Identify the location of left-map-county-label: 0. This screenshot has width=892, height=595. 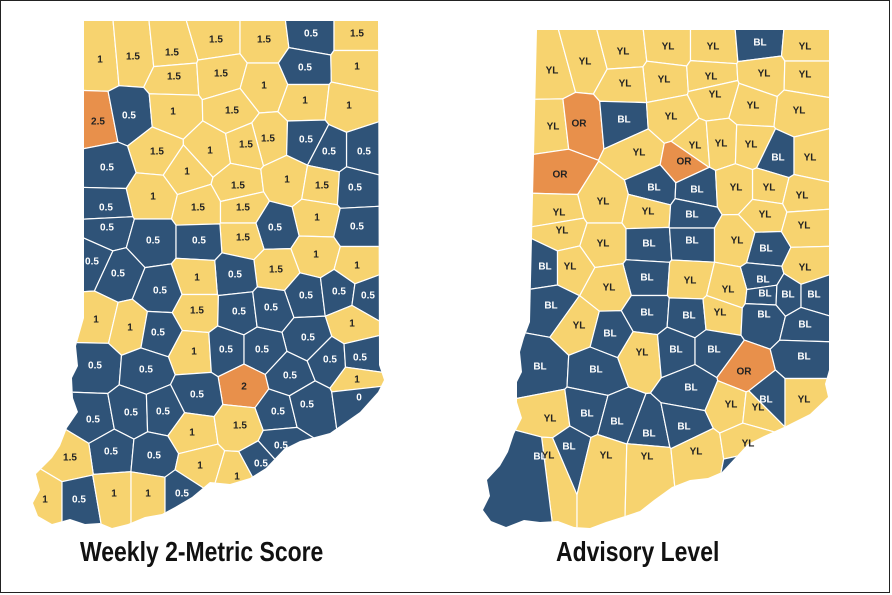
(359, 398).